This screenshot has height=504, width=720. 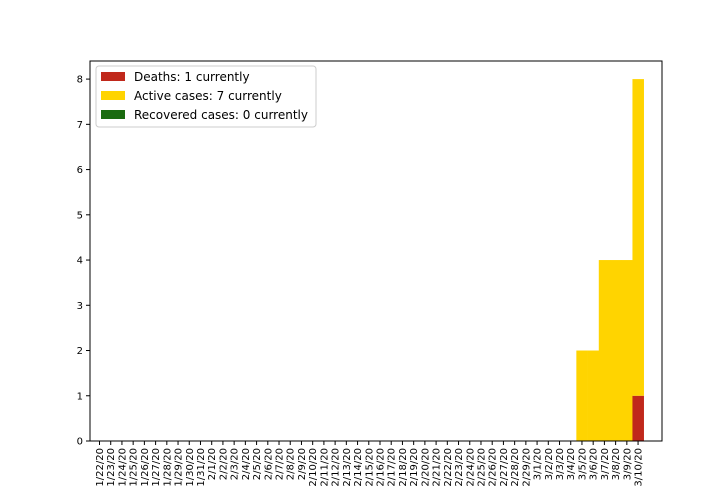 I want to click on y-tick-label: 8, so click(x=80, y=80).